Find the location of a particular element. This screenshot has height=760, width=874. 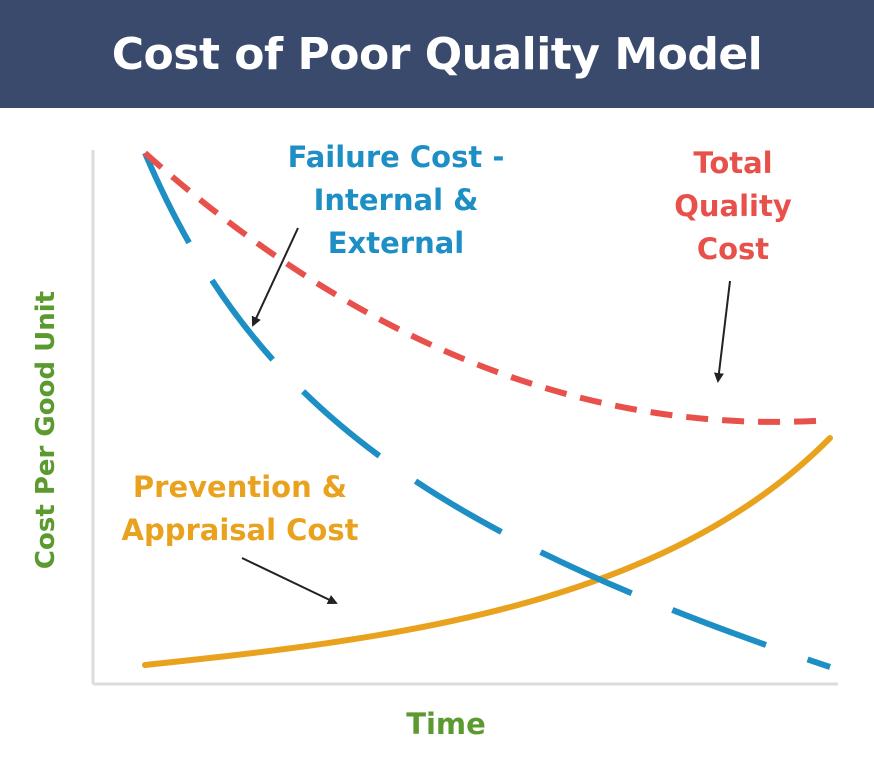

total-quality-cost-label: Total Quality Cost is located at coordinates (733, 206).